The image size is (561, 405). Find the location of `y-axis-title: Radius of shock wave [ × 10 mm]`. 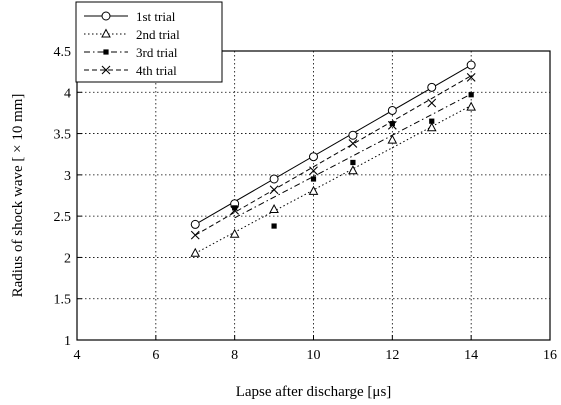

y-axis-title: Radius of shock wave [ × 10 mm] is located at coordinates (18, 196).